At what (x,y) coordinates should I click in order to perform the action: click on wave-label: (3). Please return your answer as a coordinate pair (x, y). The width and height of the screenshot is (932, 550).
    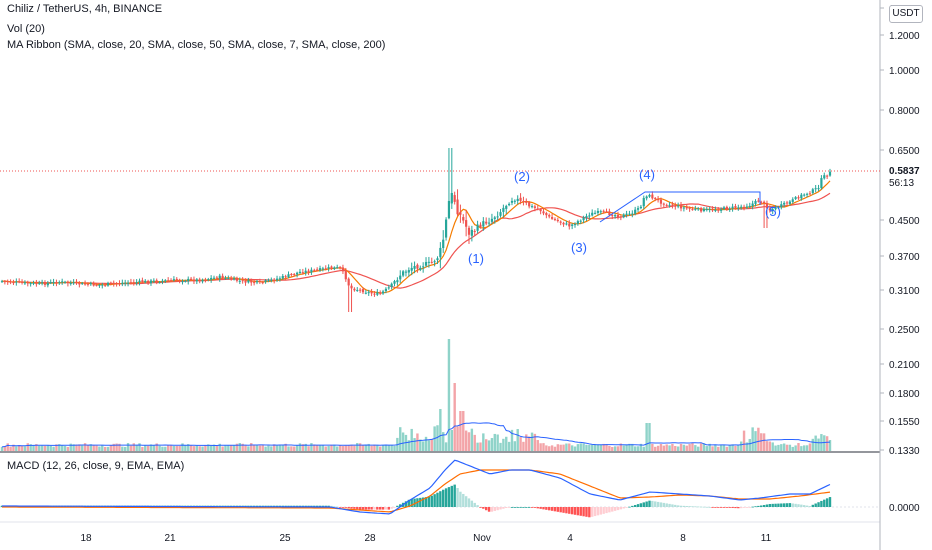
    Looking at the image, I should click on (579, 247).